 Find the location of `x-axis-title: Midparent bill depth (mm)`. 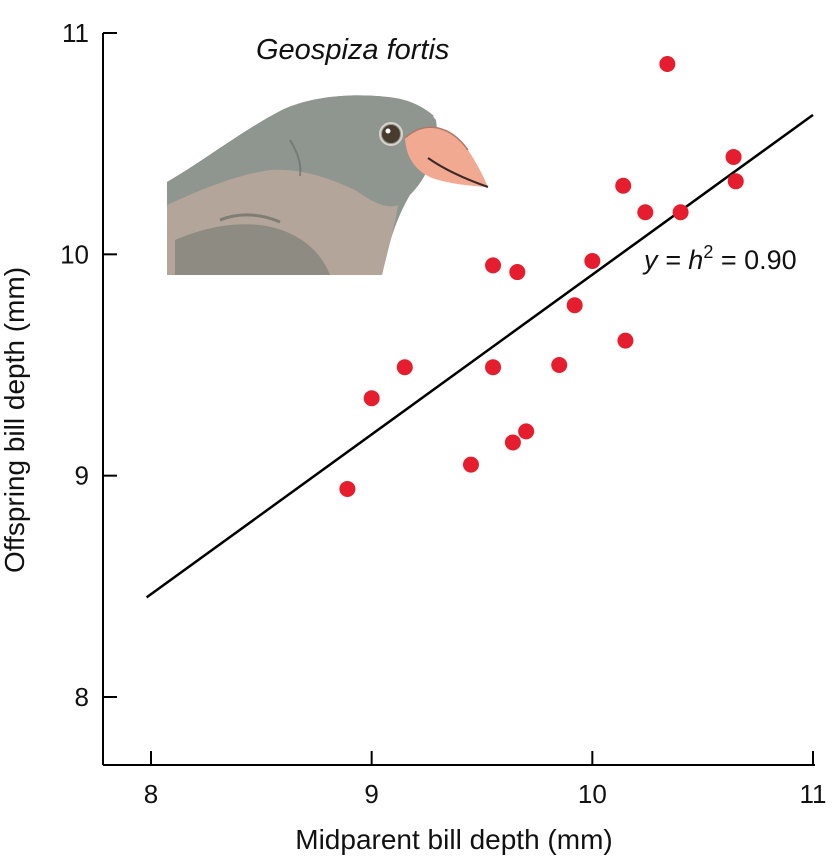

x-axis-title: Midparent bill depth (mm) is located at coordinates (453, 839).